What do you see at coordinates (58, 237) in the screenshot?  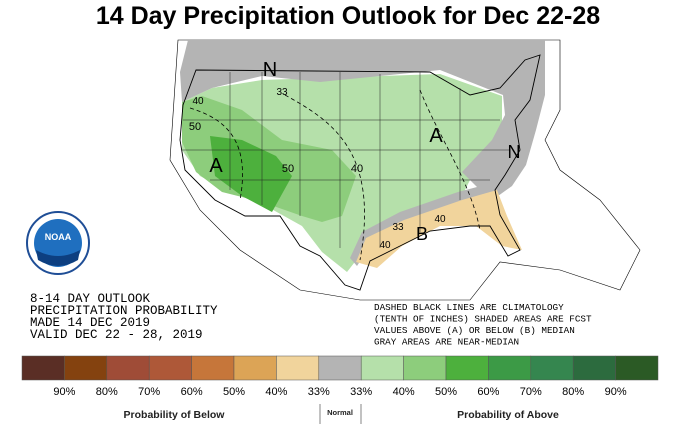 I see `logo-text: NOAA` at bounding box center [58, 237].